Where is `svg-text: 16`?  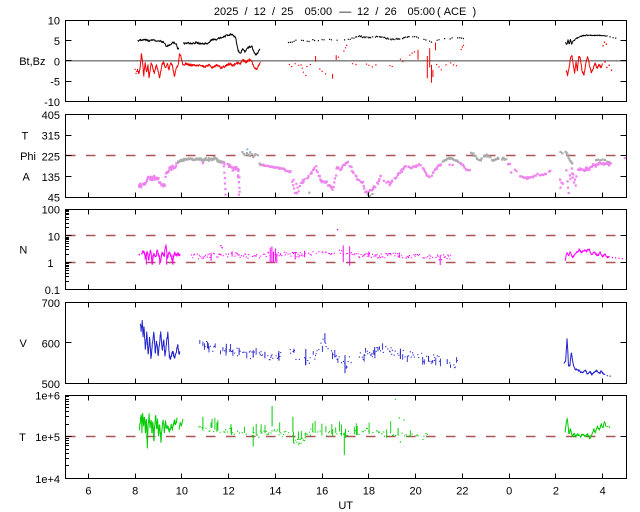
svg-text: 16 is located at coordinates (322, 492).